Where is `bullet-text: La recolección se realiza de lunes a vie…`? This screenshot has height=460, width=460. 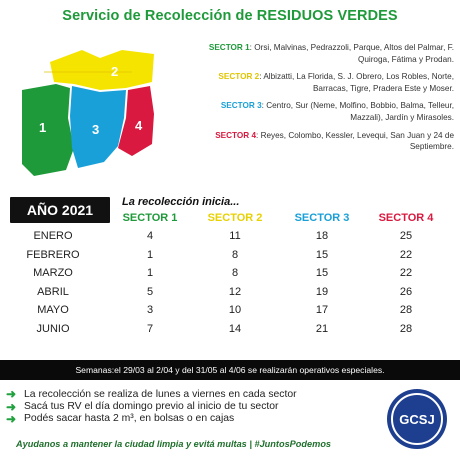
bullet-text: La recolección se realiza de lunes a vie… is located at coordinates (160, 394).